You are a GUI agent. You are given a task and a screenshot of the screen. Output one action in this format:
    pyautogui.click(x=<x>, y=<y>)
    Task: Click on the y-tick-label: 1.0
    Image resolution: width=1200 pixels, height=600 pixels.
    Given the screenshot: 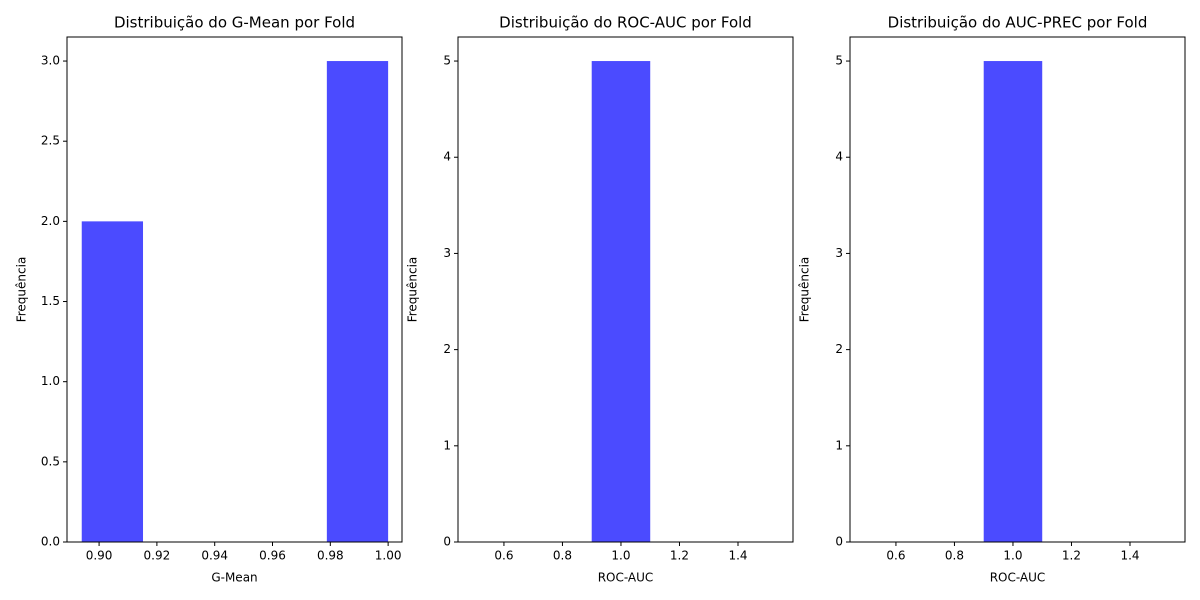 What is the action you would take?
    pyautogui.click(x=50, y=381)
    